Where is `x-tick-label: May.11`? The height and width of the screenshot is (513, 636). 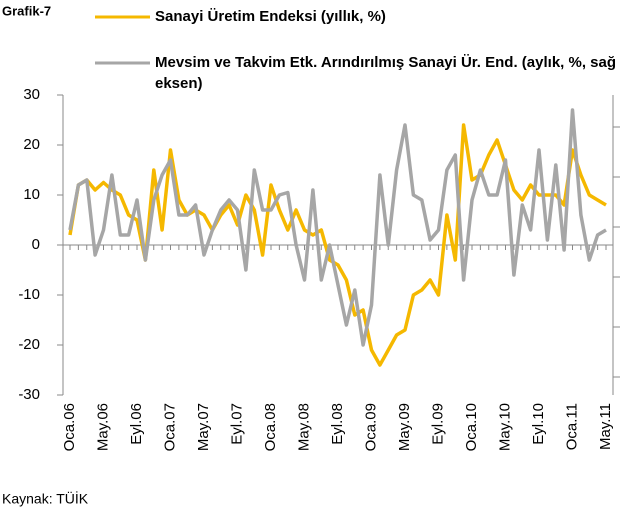
x-tick-label: May.11 is located at coordinates (605, 426).